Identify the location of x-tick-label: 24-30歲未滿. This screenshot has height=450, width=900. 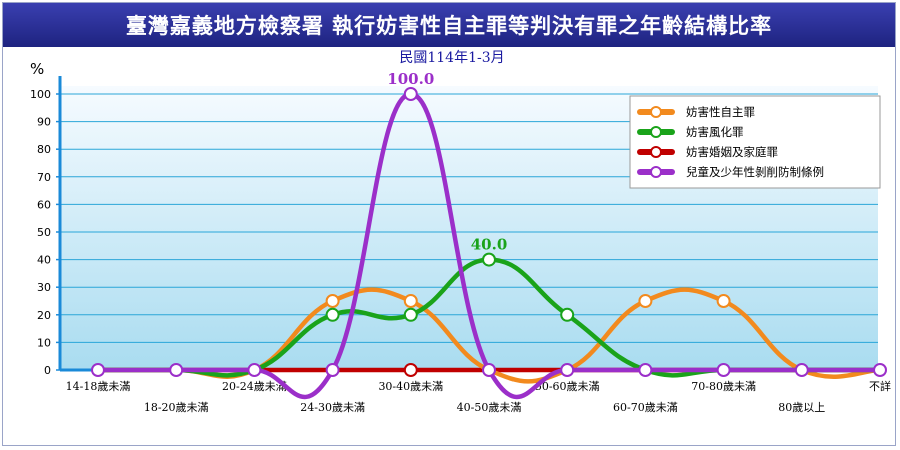
(332, 407).